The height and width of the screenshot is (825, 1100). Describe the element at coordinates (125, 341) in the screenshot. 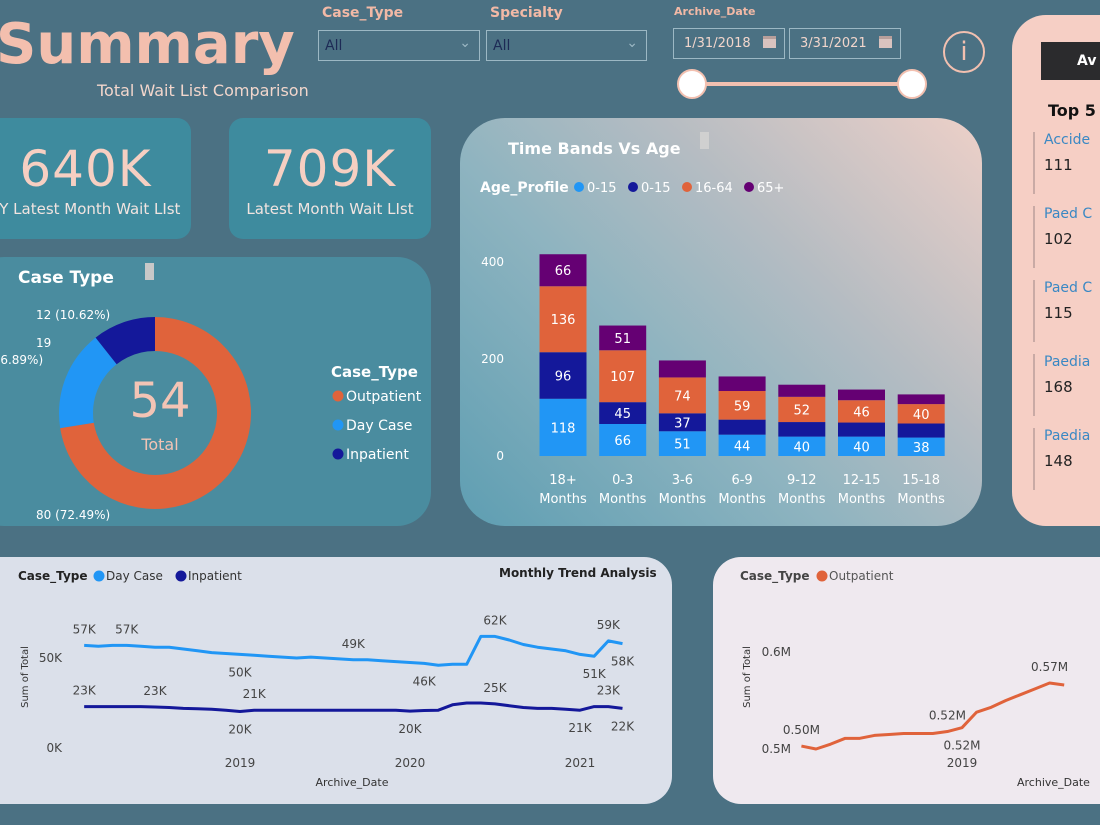

I see `donut-slice-inpatient` at that location.